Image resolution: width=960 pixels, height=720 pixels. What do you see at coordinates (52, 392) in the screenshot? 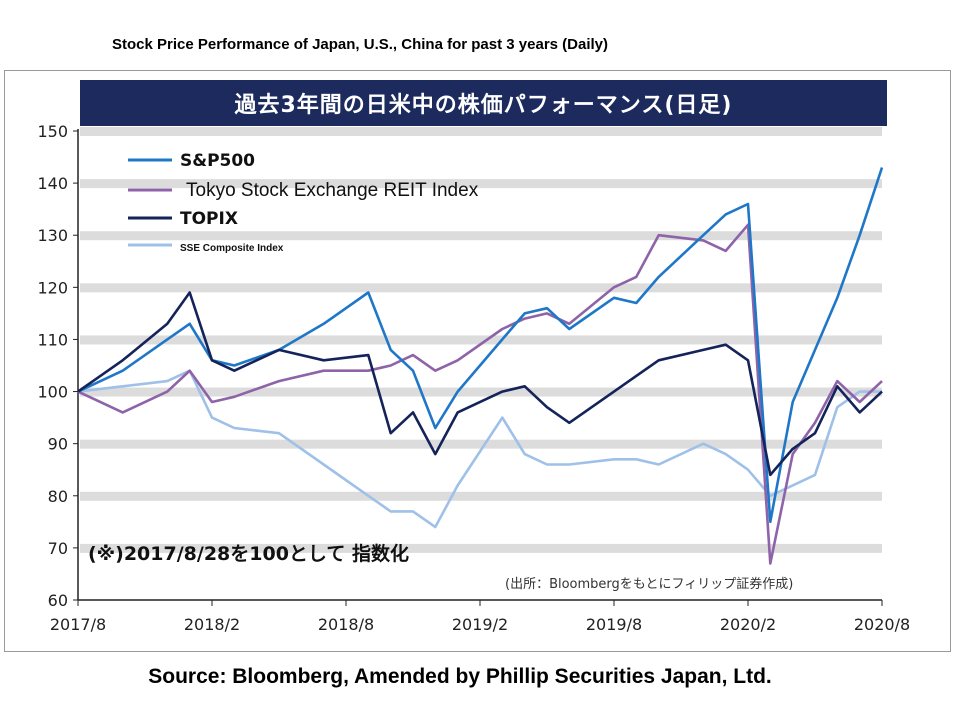
I see `y-tick-label: 100` at bounding box center [52, 392].